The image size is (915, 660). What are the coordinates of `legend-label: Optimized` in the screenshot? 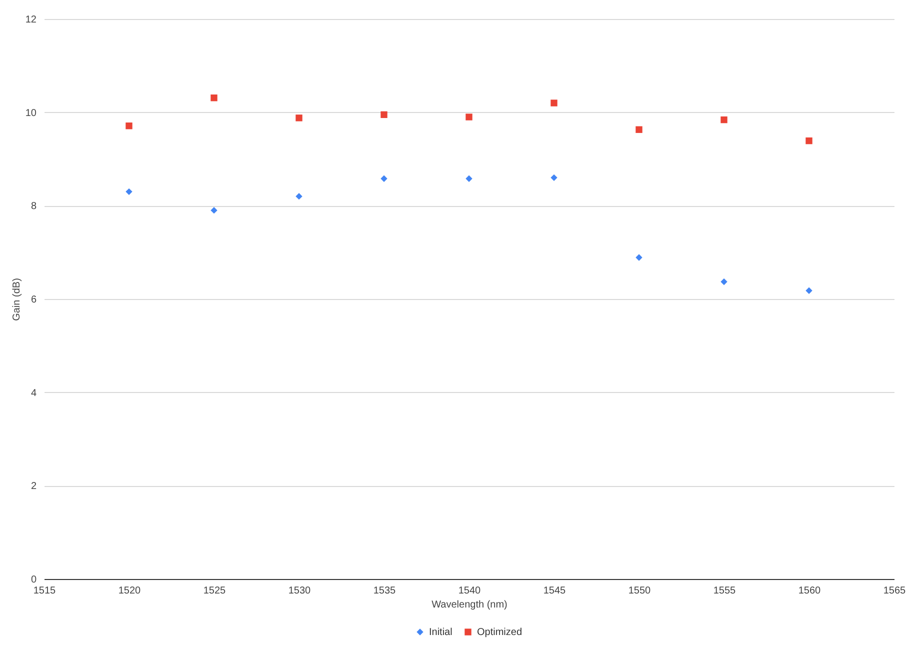 It's located at (499, 632).